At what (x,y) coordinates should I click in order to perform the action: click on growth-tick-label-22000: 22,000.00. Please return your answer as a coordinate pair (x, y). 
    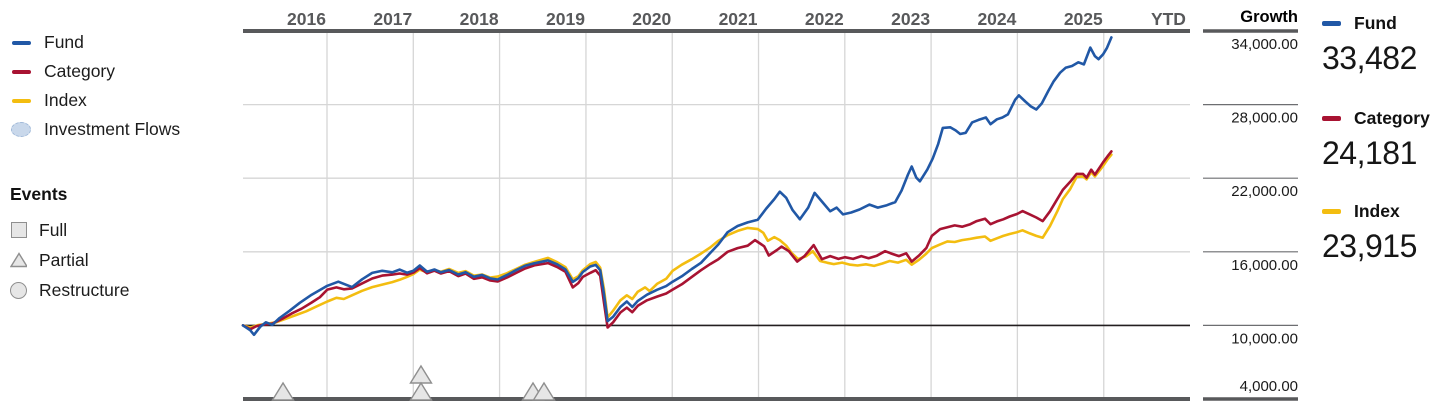
    Looking at the image, I should click on (1264, 191).